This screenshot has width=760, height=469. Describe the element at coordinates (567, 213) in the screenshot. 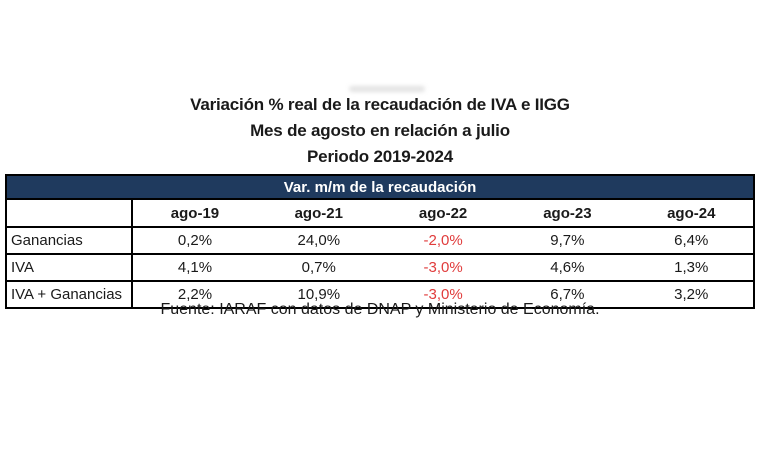

I see `column-header: ago-23` at that location.